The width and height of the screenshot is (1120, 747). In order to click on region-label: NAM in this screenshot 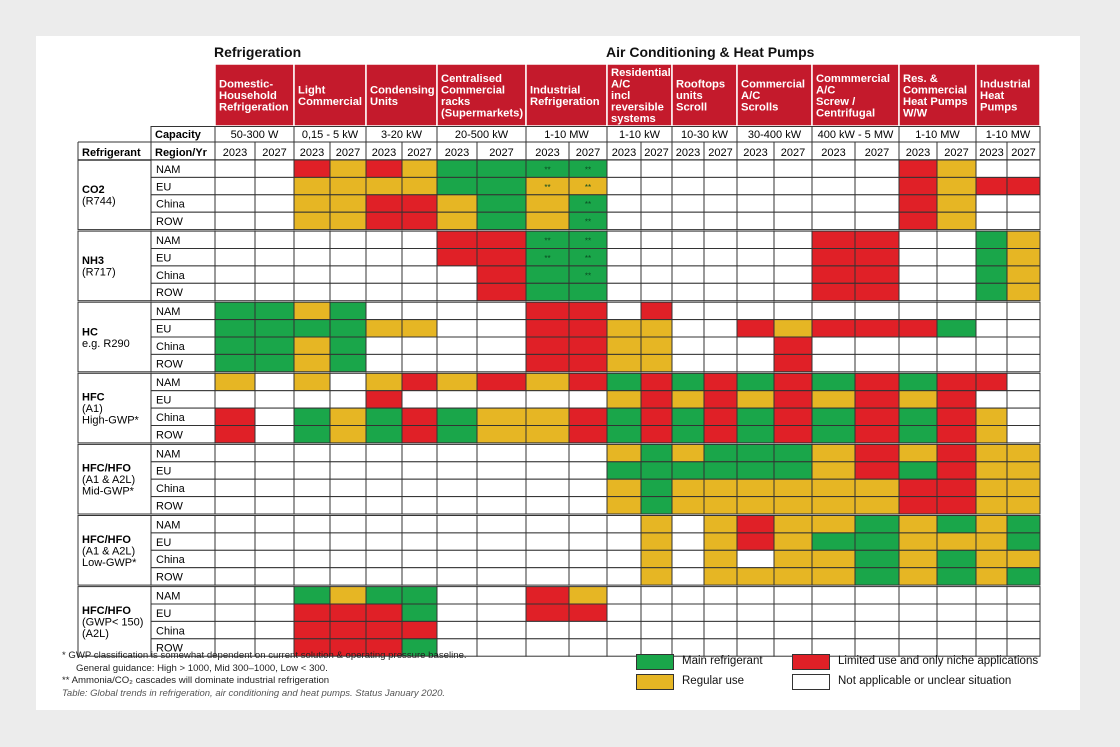, I will do `click(168, 241)`.